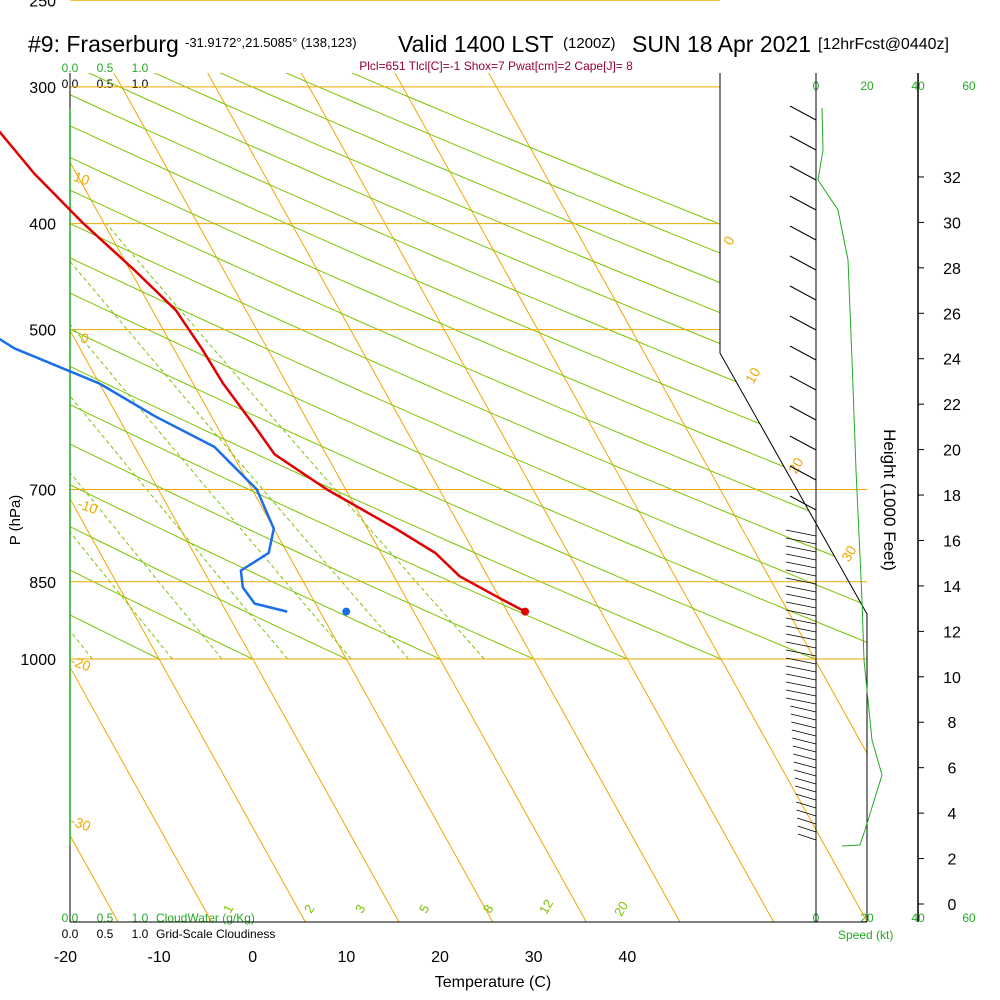  Describe the element at coordinates (140, 68) in the screenshot. I see `cloud-top-g2: 1.0` at that location.